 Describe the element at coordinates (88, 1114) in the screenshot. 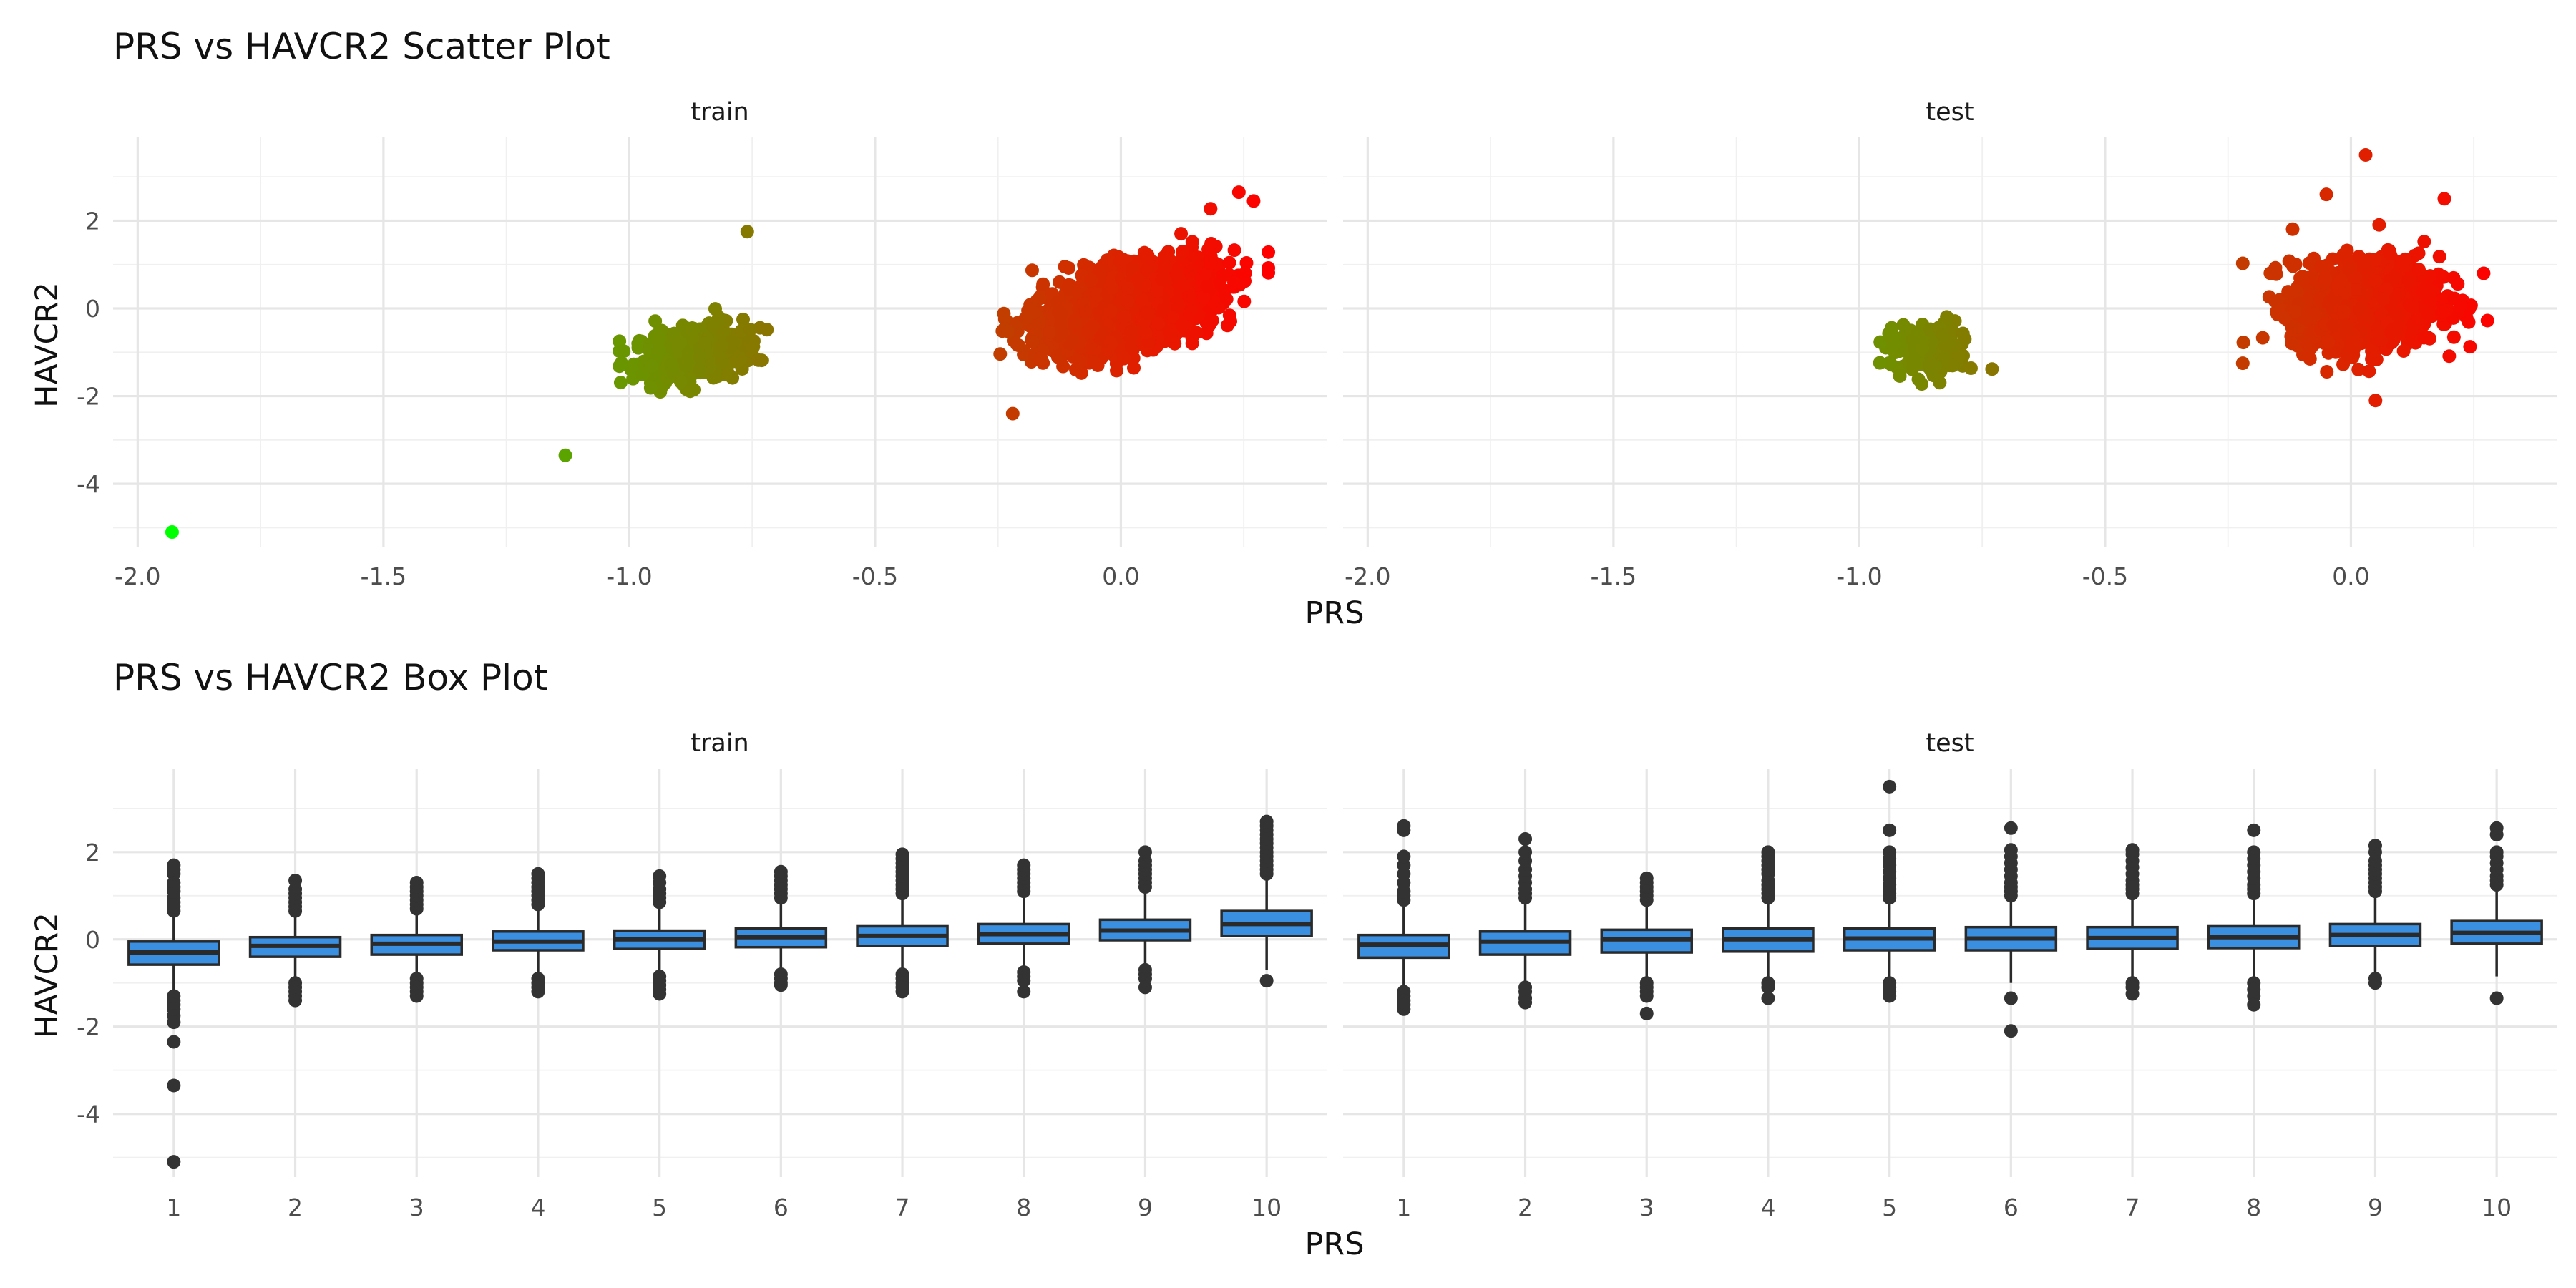

I see `y-tick-label: -4` at that location.